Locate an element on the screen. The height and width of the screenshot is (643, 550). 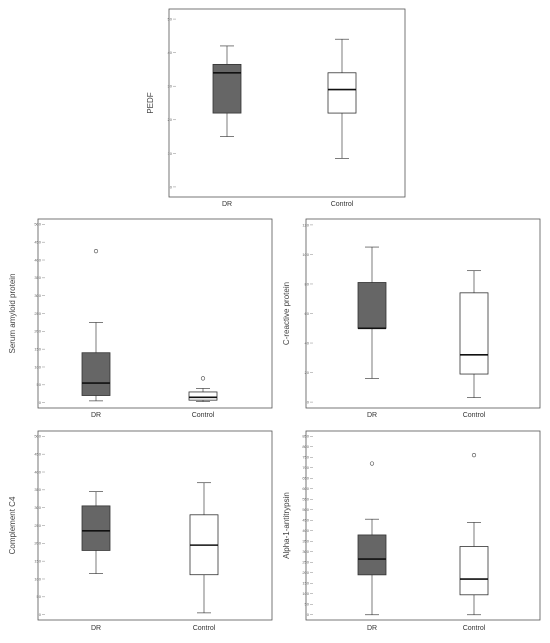
y-tick-label: 600 is located at coordinates (305, 488).